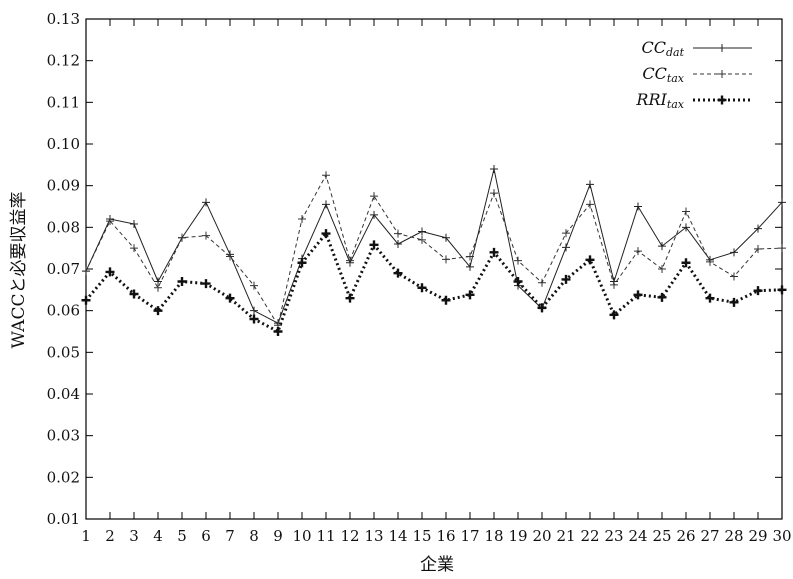  What do you see at coordinates (722, 74) in the screenshot?
I see `legend-marker` at bounding box center [722, 74].